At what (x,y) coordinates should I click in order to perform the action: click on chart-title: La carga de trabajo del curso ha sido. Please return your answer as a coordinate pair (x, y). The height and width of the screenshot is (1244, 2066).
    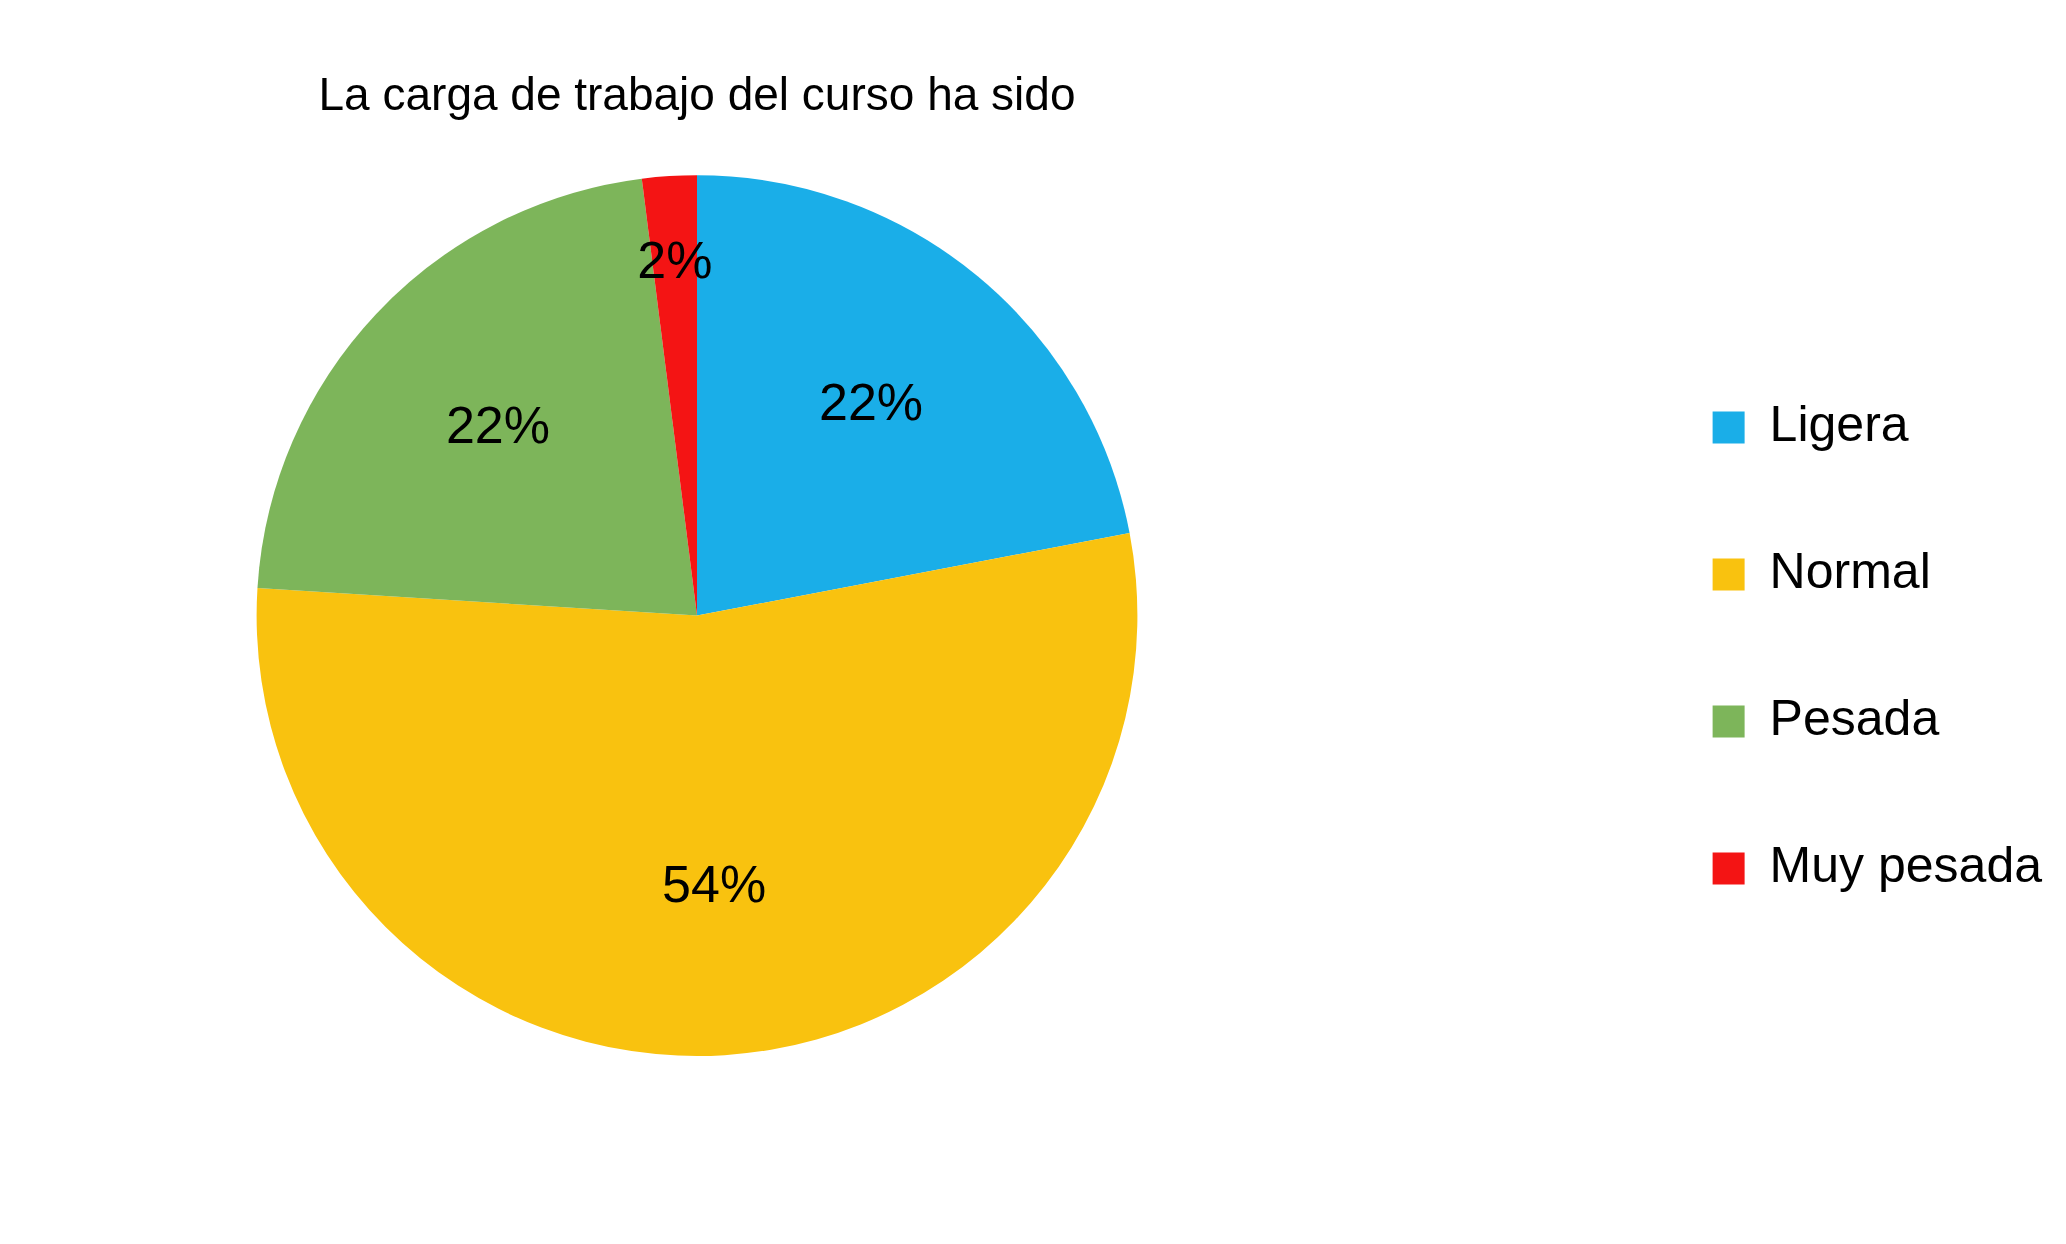
    Looking at the image, I should click on (697, 94).